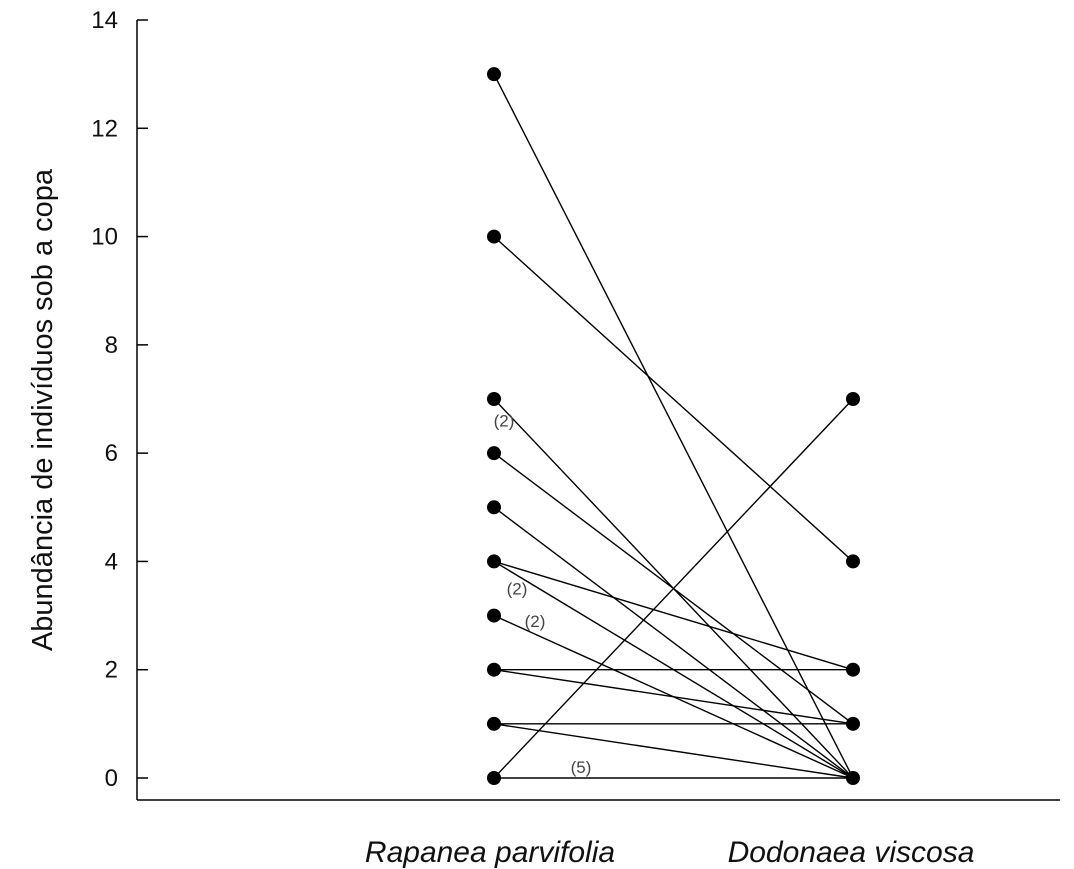  What do you see at coordinates (490, 852) in the screenshot?
I see `category-label: Rapanea parvifolia` at bounding box center [490, 852].